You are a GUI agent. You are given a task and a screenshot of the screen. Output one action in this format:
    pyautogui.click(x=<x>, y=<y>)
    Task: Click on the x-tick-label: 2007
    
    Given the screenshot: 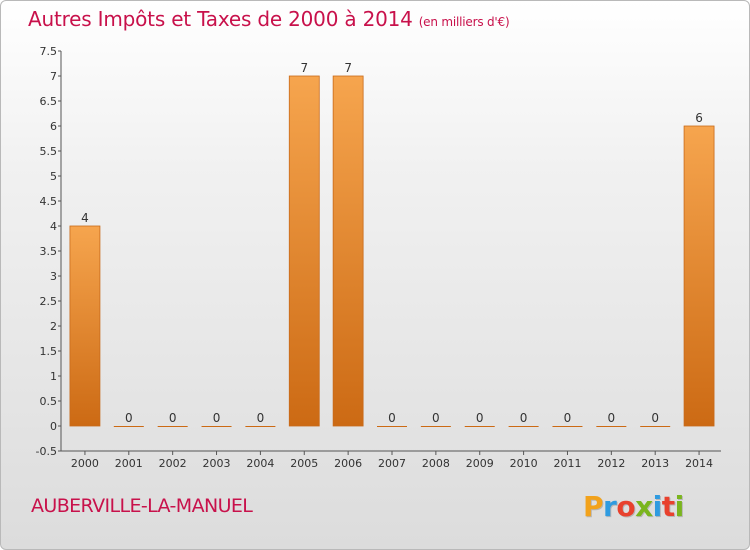 What is the action you would take?
    pyautogui.click(x=392, y=463)
    